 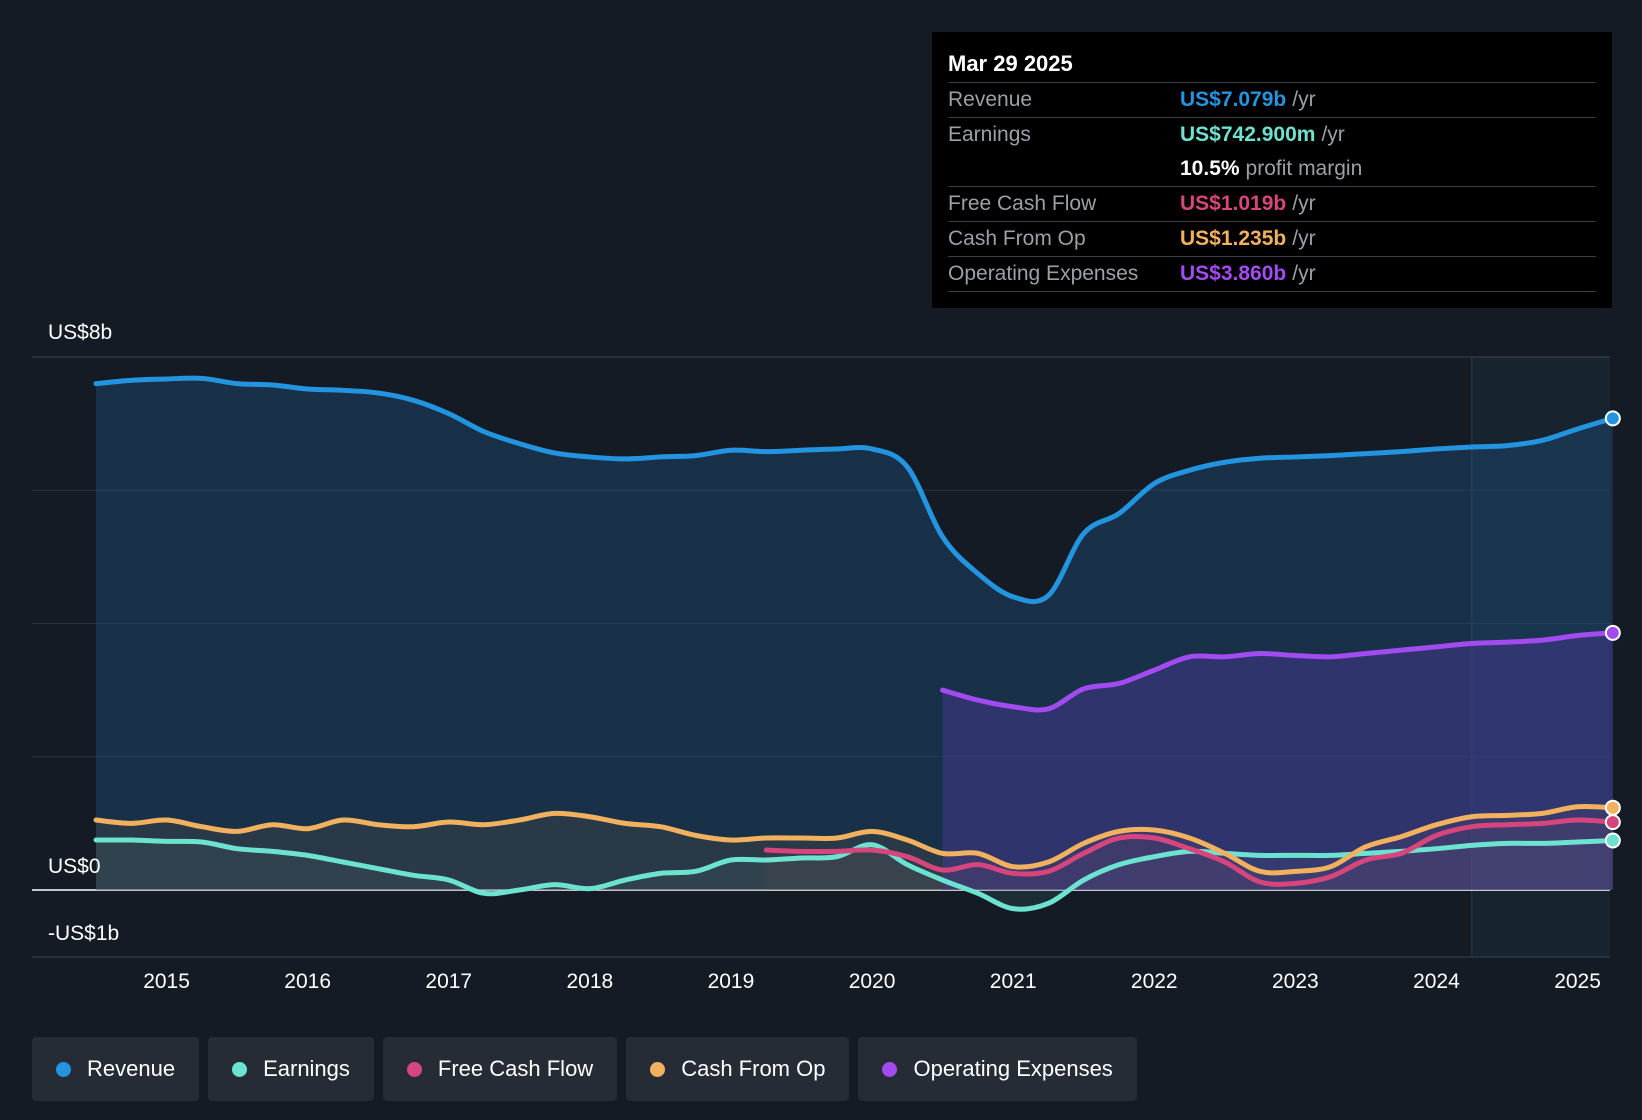 I want to click on tooltip-value: US$1.235b, so click(x=1233, y=238).